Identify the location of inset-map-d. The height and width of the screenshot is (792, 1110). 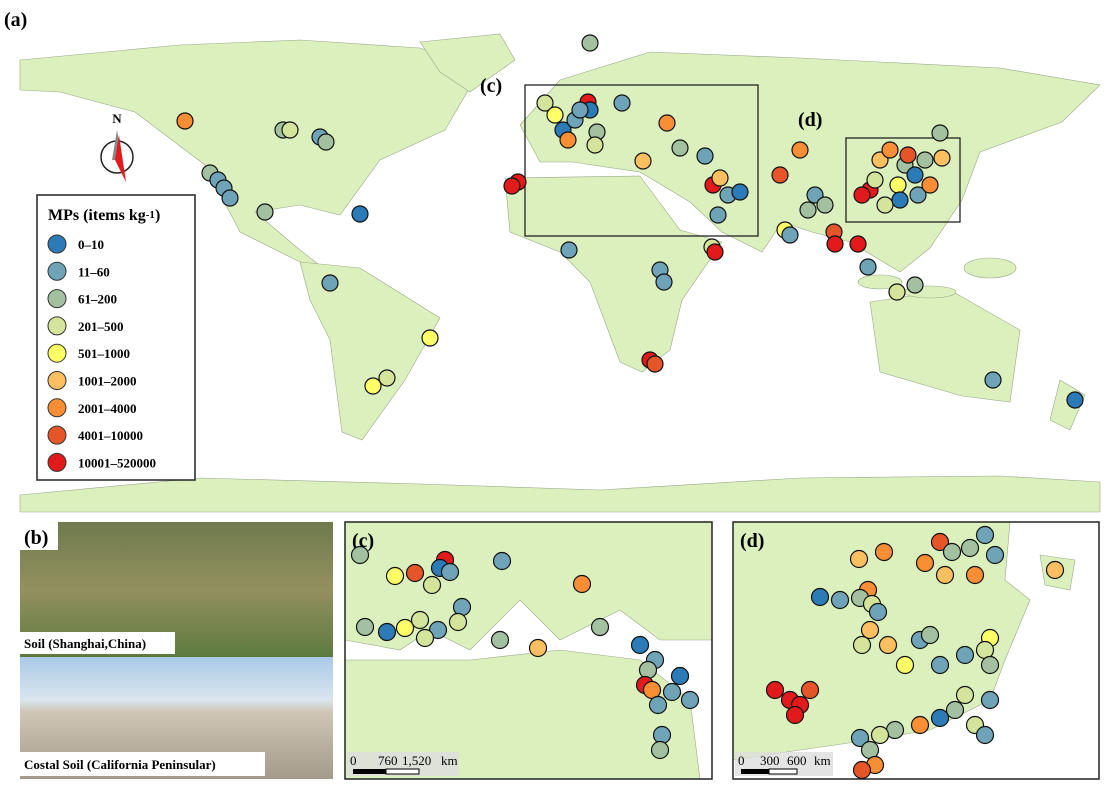
(916, 650).